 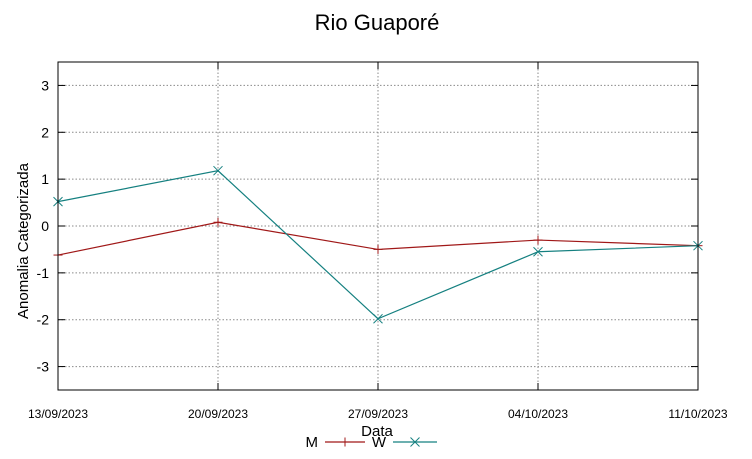 I want to click on y-tick-label: 3, so click(x=45, y=85).